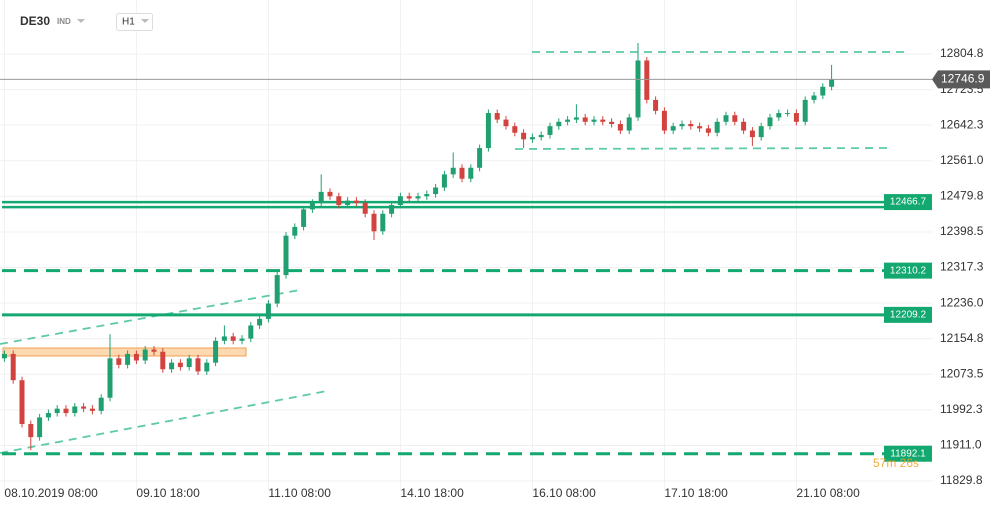  I want to click on y-tick-label: 12804.8, so click(962, 53).